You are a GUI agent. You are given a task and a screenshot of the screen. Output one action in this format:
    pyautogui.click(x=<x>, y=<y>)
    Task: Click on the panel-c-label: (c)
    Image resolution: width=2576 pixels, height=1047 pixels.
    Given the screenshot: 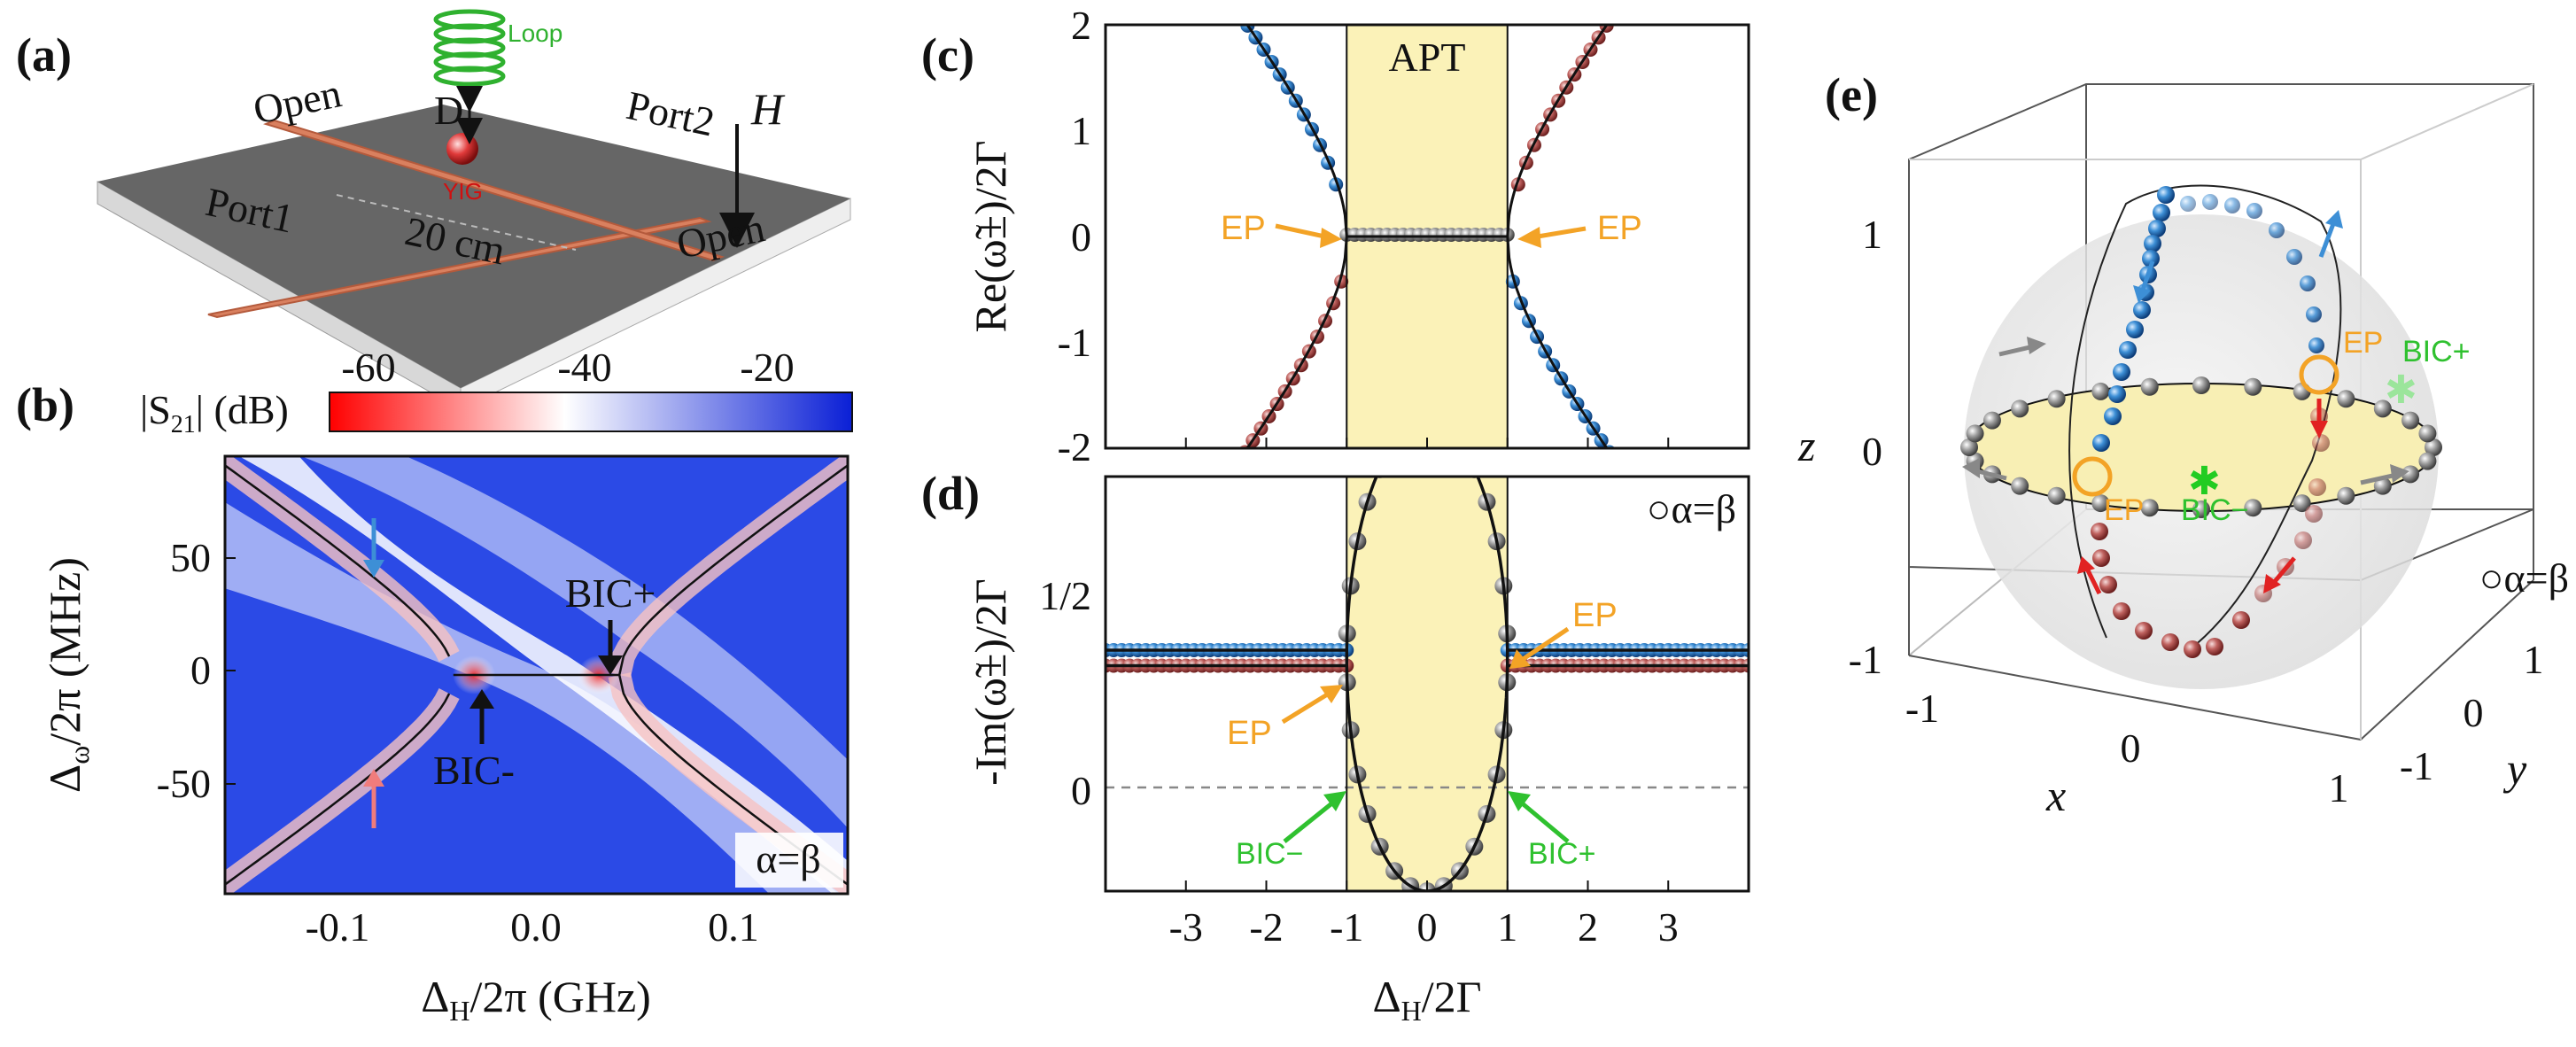 What is the action you would take?
    pyautogui.click(x=947, y=54)
    